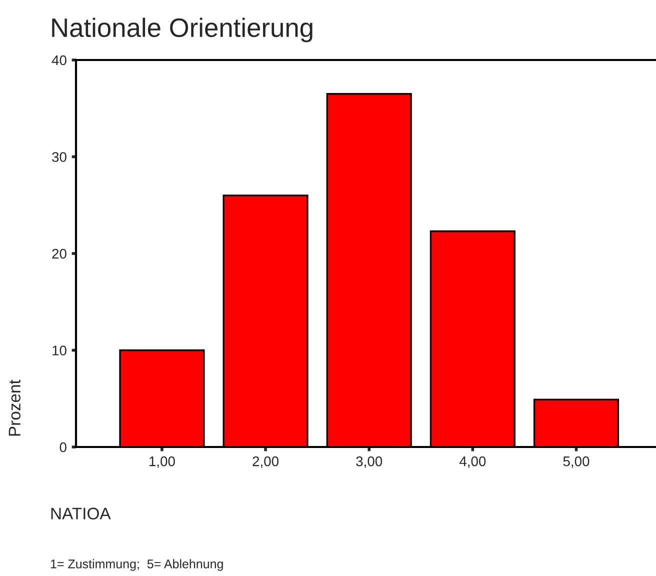  Describe the element at coordinates (59, 60) in the screenshot. I see `y-tick-label: 40` at that location.